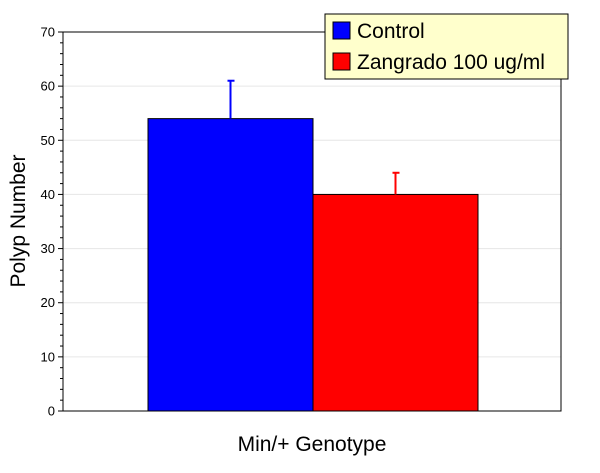 This screenshot has width=600, height=473. I want to click on y-tick-label: 10, so click(48, 356).